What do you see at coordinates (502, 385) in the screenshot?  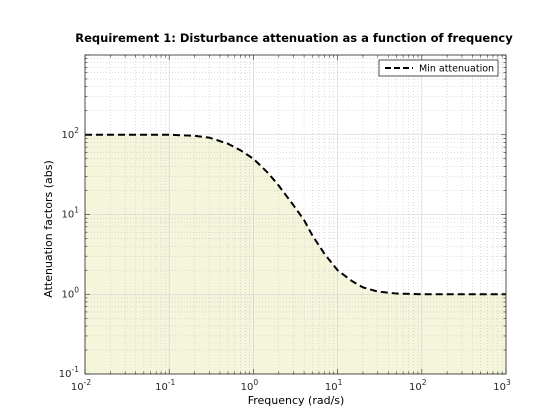 I see `x-tick-label: 10³` at bounding box center [502, 385].